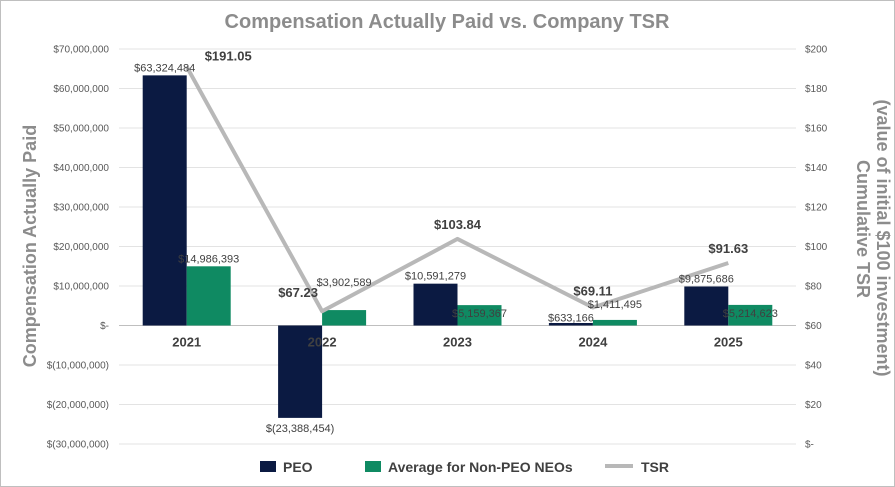  What do you see at coordinates (81, 247) in the screenshot?
I see `y-tick-label: $20,000,000` at bounding box center [81, 247].